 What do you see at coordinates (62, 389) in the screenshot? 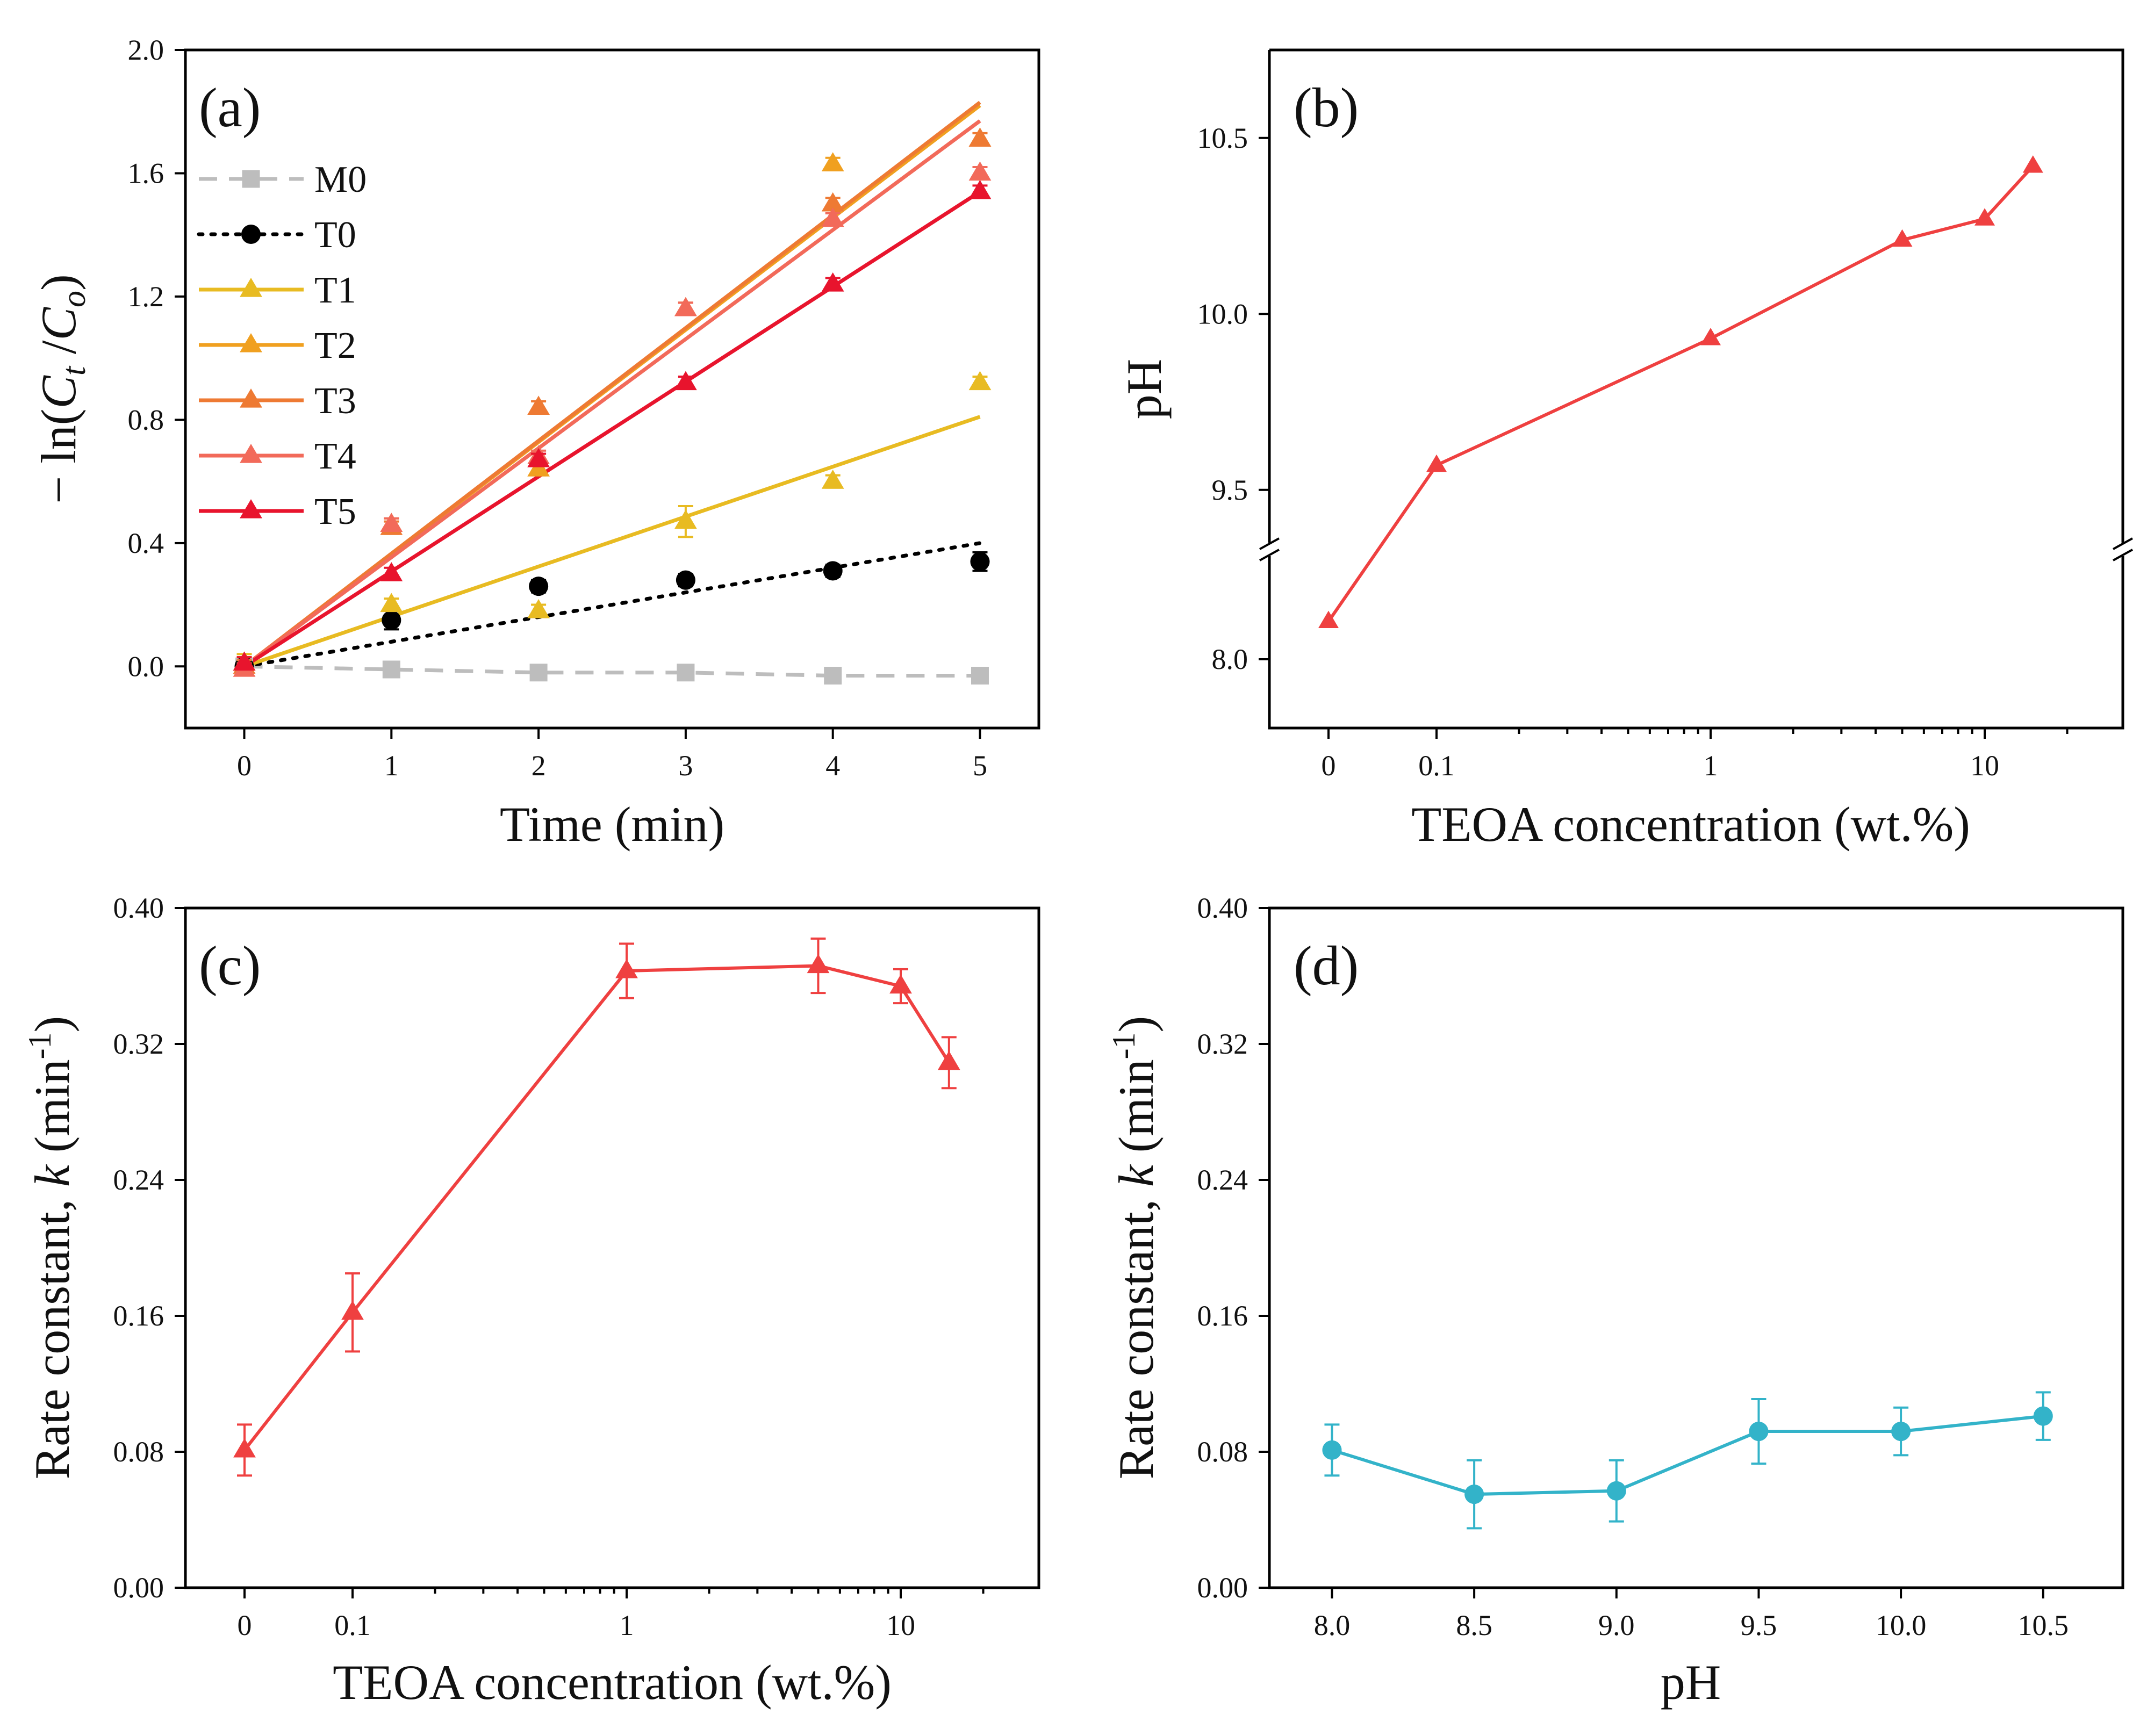
I see `panel-a-y-label: − ln(Ct /Co)` at bounding box center [62, 389].